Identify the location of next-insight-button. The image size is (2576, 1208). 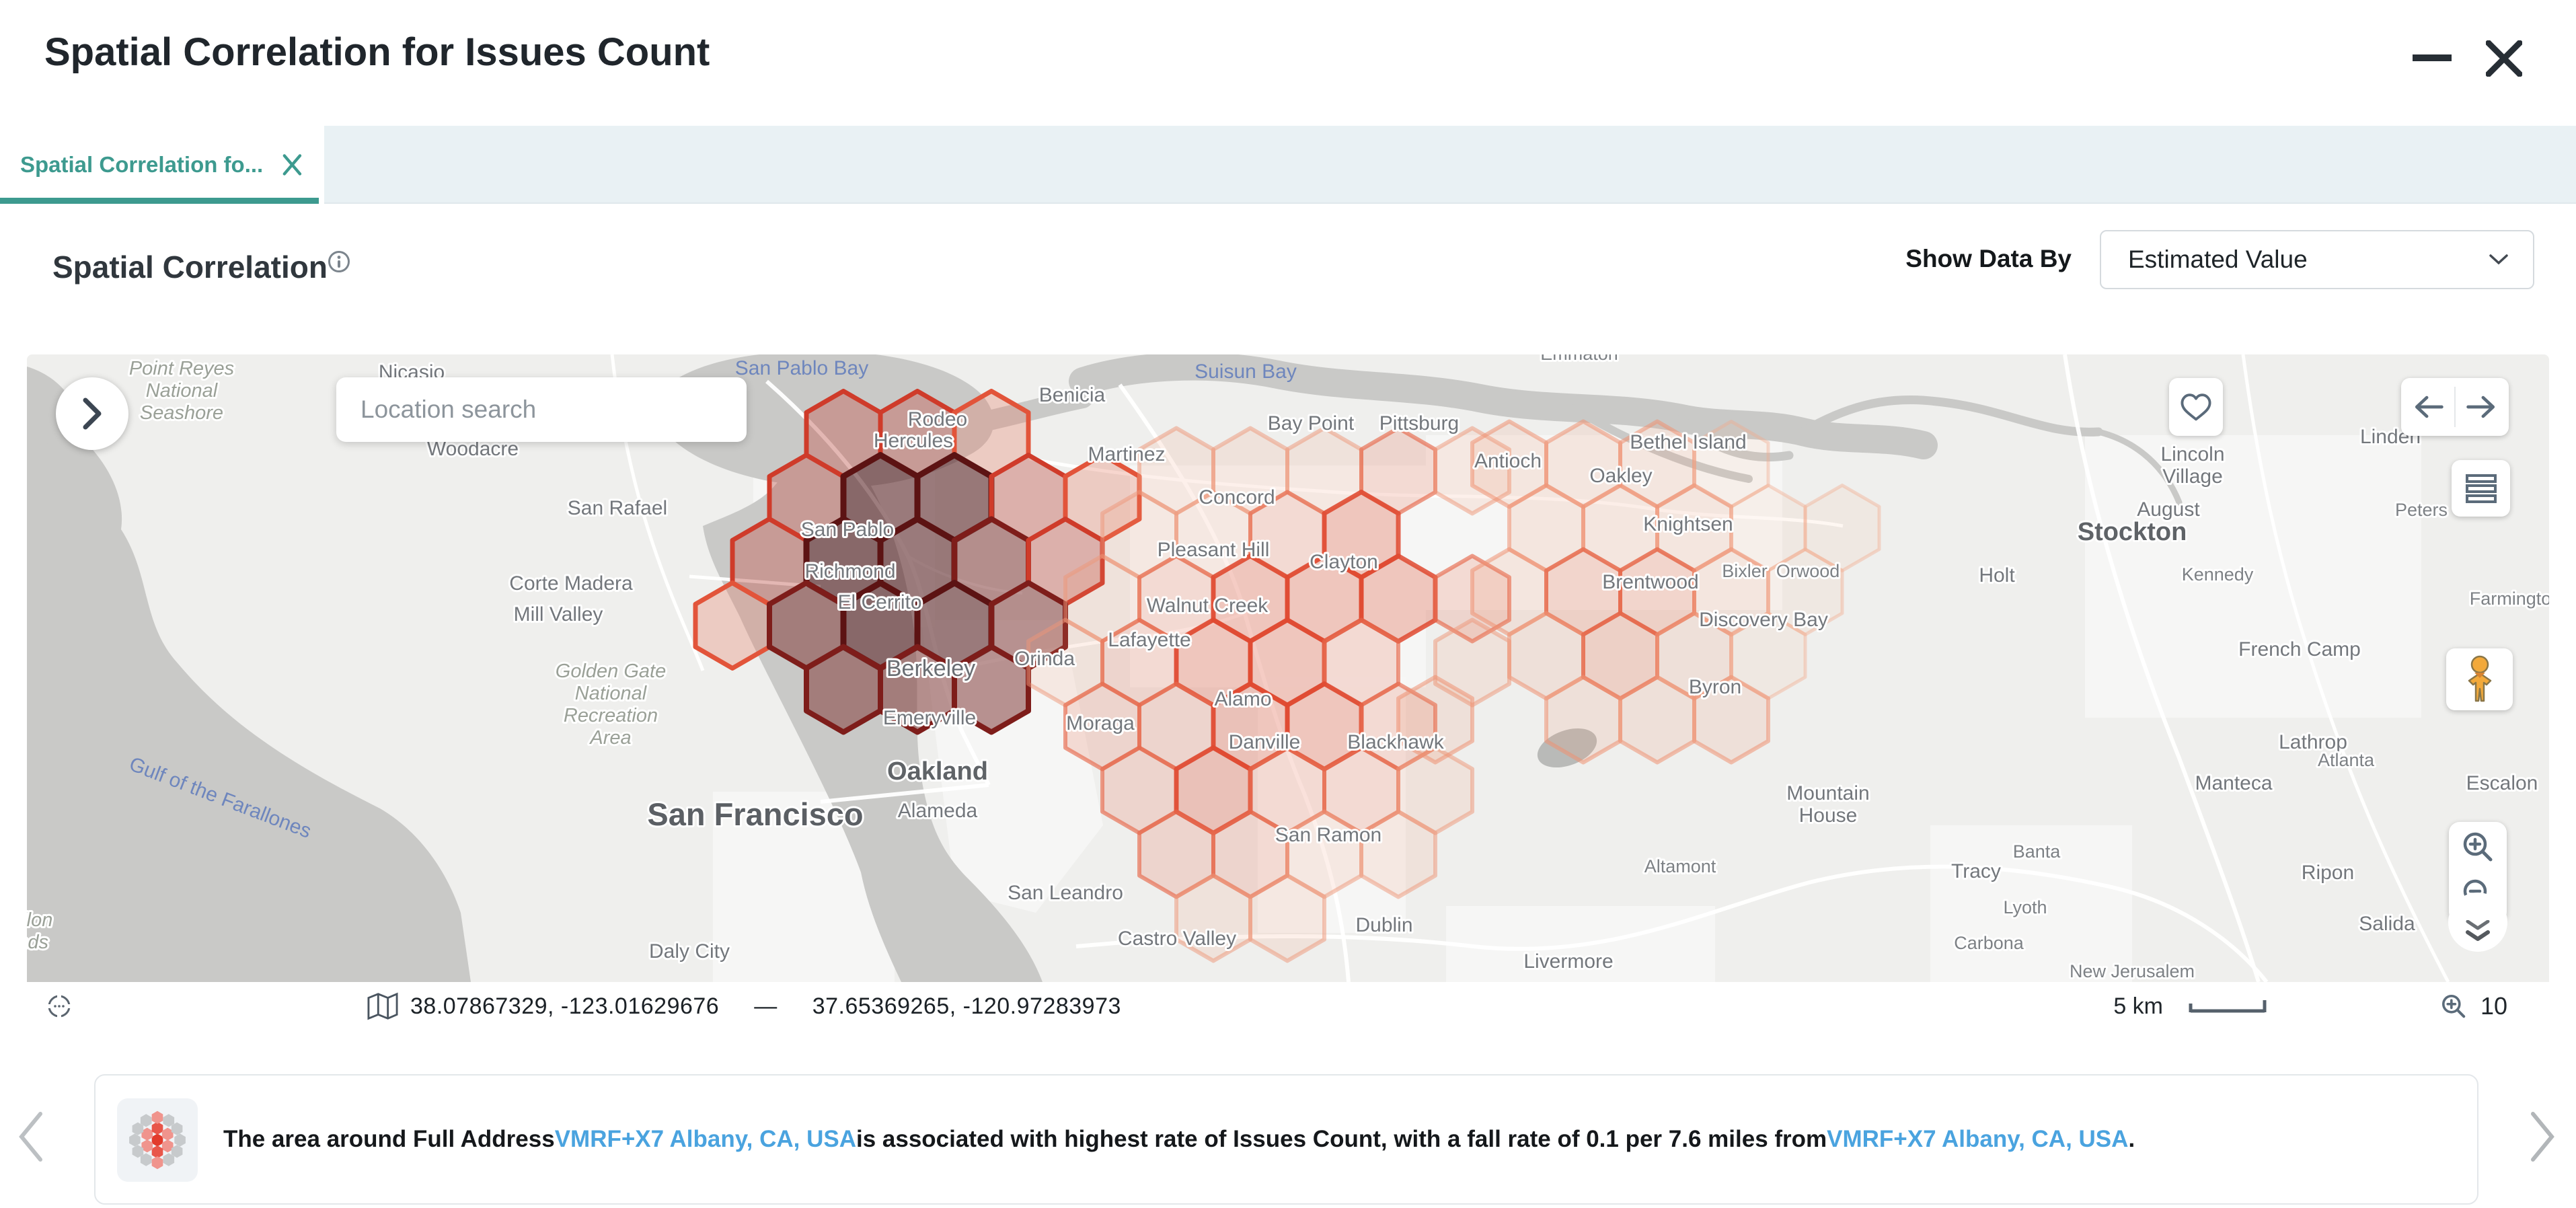
(2542, 1138).